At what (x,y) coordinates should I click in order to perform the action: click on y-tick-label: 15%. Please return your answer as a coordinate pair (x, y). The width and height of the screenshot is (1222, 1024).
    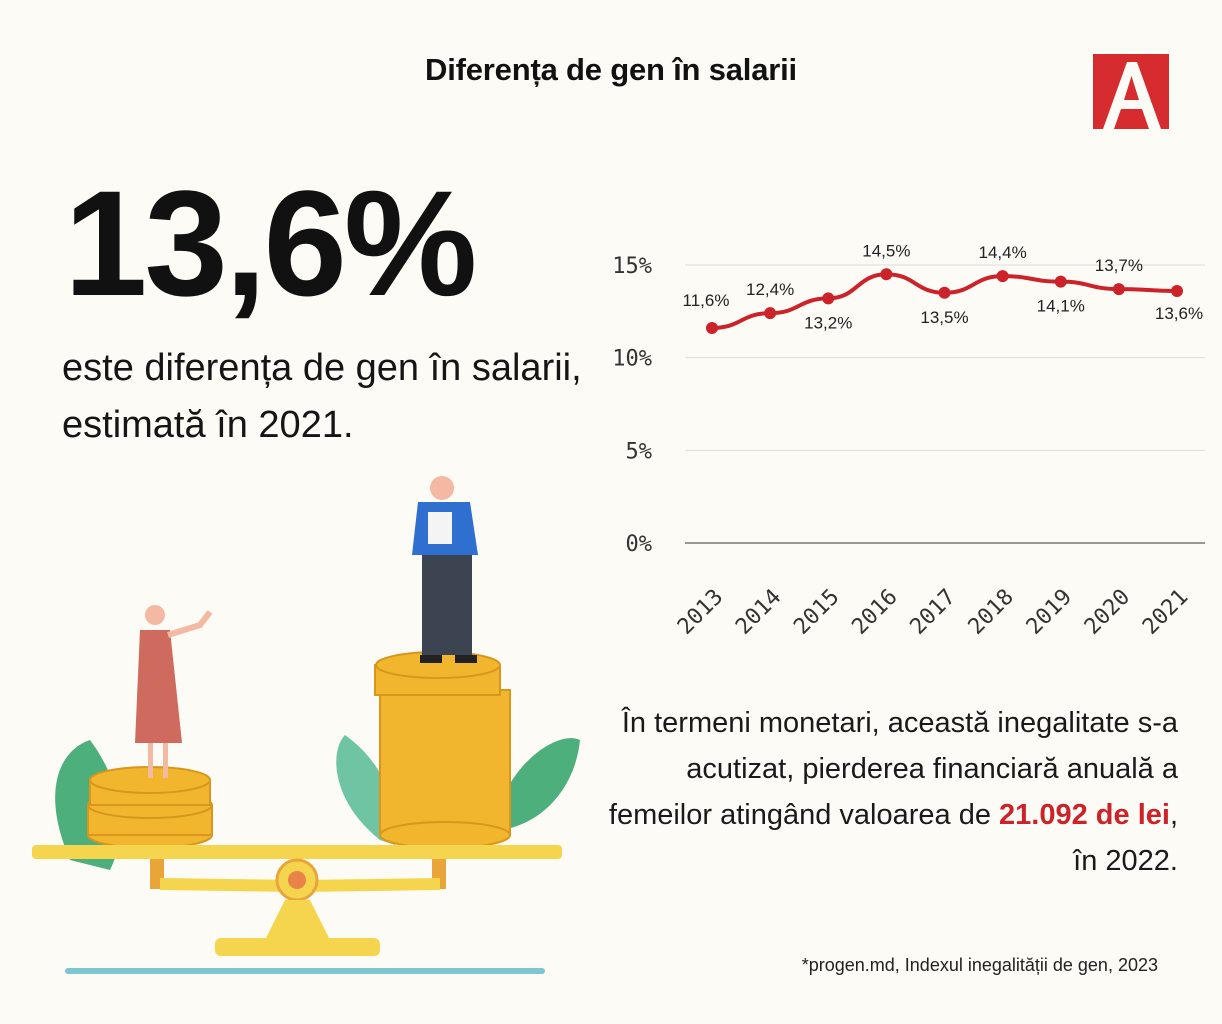
    Looking at the image, I should click on (632, 266).